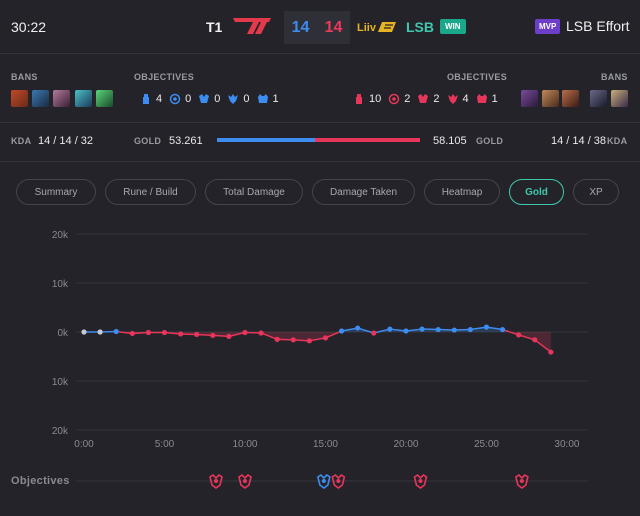 The width and height of the screenshot is (640, 516). What do you see at coordinates (450, 141) in the screenshot?
I see `gold-right: 58.105` at bounding box center [450, 141].